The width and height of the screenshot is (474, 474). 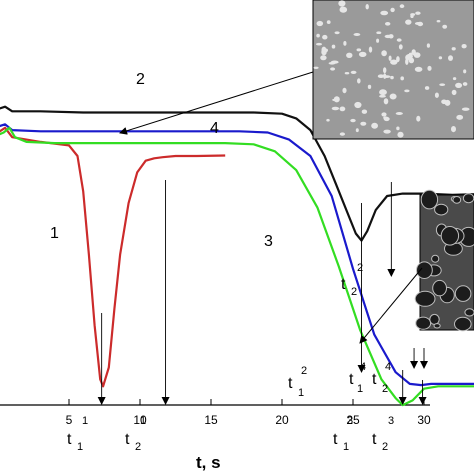 What do you see at coordinates (77, 434) in the screenshot?
I see `label-t1-1: t 1 1` at bounding box center [77, 434].